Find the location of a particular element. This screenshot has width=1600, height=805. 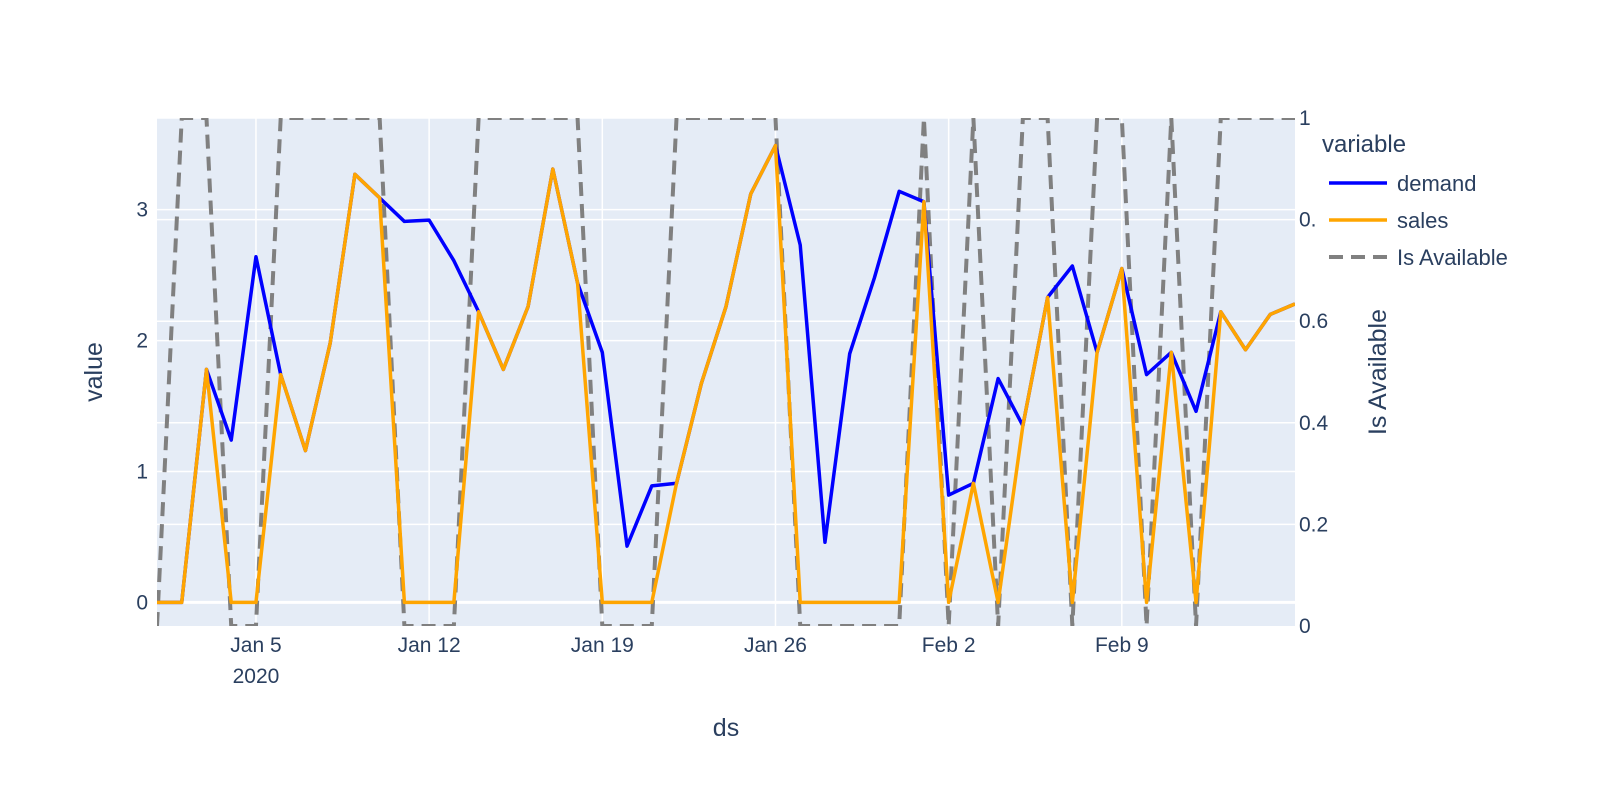

y2-axis-title: Is Available is located at coordinates (1378, 372).